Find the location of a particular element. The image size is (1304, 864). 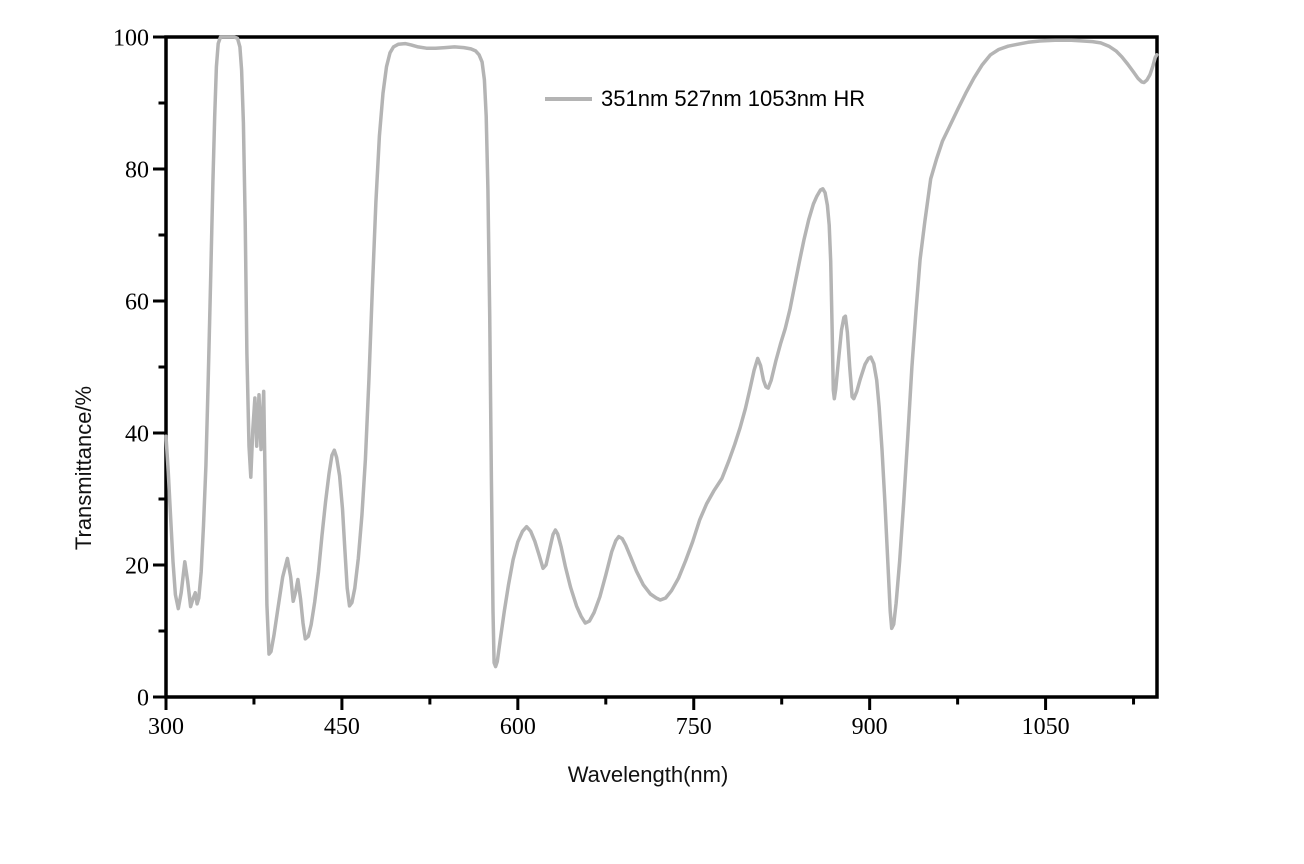

y-tick-label: 60 is located at coordinates (137, 303).